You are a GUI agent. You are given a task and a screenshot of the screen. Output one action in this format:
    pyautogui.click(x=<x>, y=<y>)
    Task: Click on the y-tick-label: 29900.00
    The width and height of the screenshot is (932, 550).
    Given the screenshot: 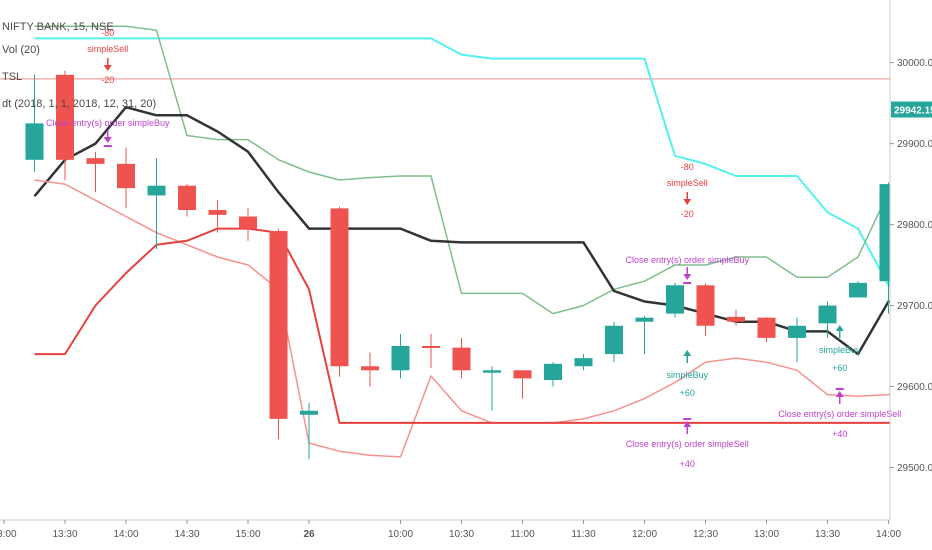 What is the action you would take?
    pyautogui.click(x=914, y=144)
    